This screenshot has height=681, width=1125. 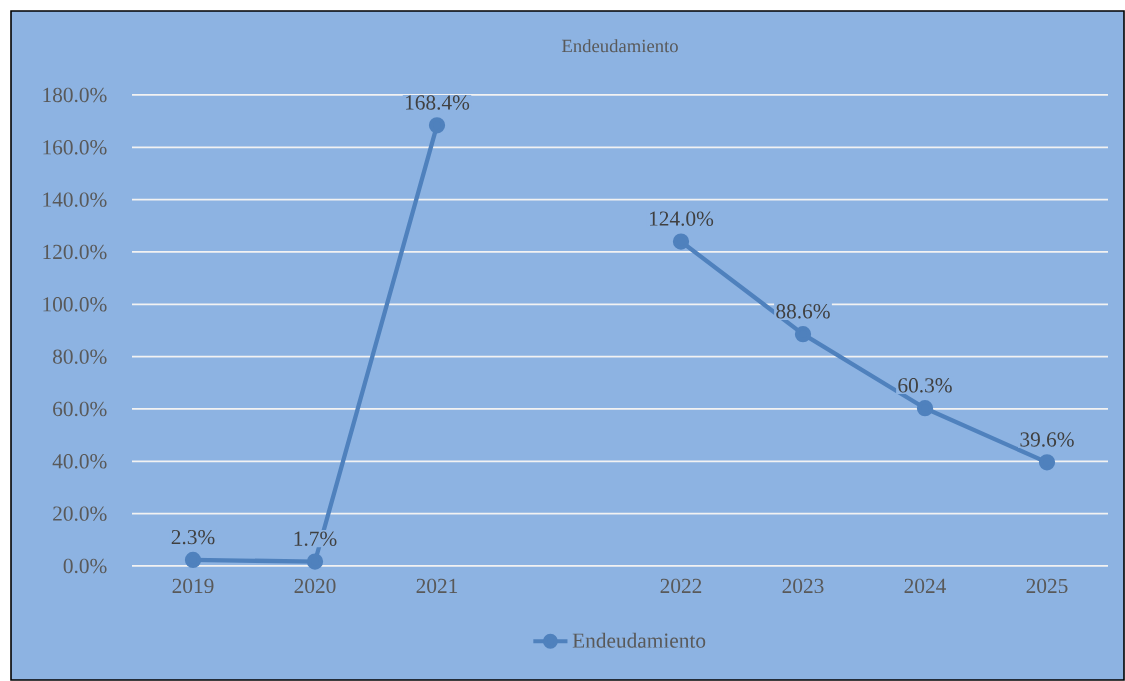 What do you see at coordinates (80, 356) in the screenshot?
I see `y-tick-label: 80.0%` at bounding box center [80, 356].